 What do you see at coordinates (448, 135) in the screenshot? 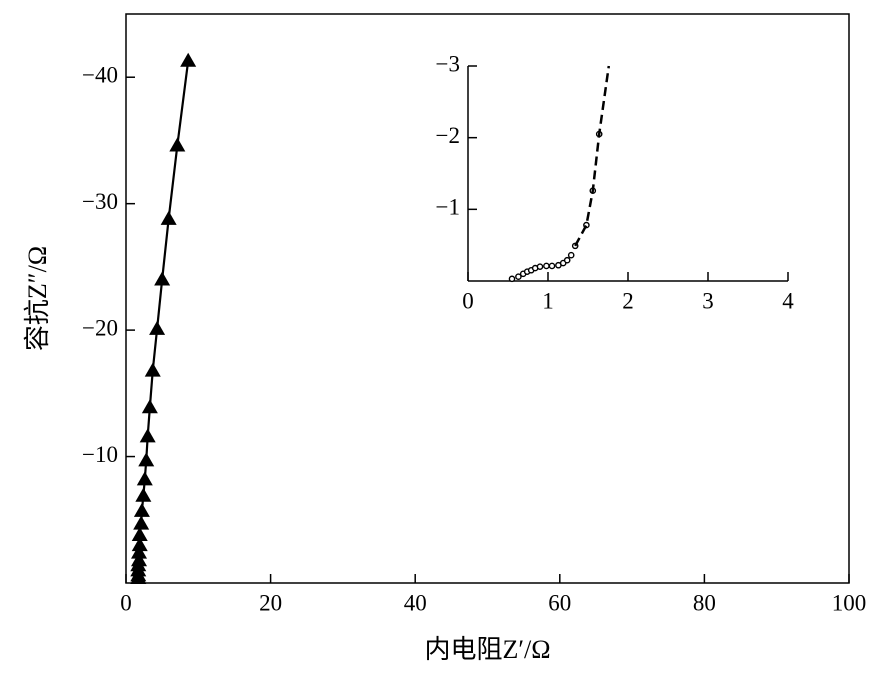
I see `y-tick-label: −2` at bounding box center [448, 135].